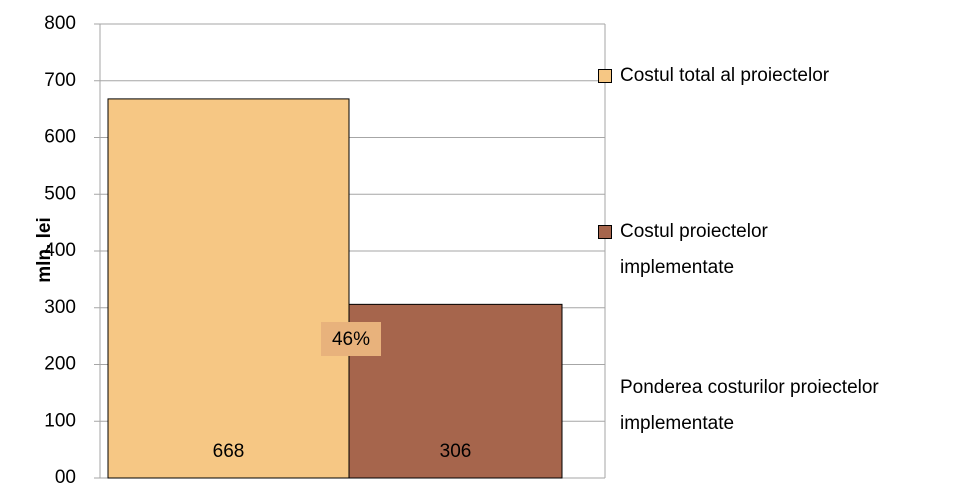 The image size is (964, 484). Describe the element at coordinates (60, 193) in the screenshot. I see `y-tick-label: 500` at that location.